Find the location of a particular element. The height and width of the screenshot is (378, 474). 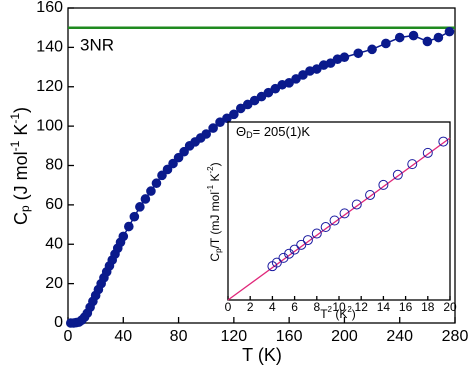

y-tick-label: 60 is located at coordinates (54, 204).